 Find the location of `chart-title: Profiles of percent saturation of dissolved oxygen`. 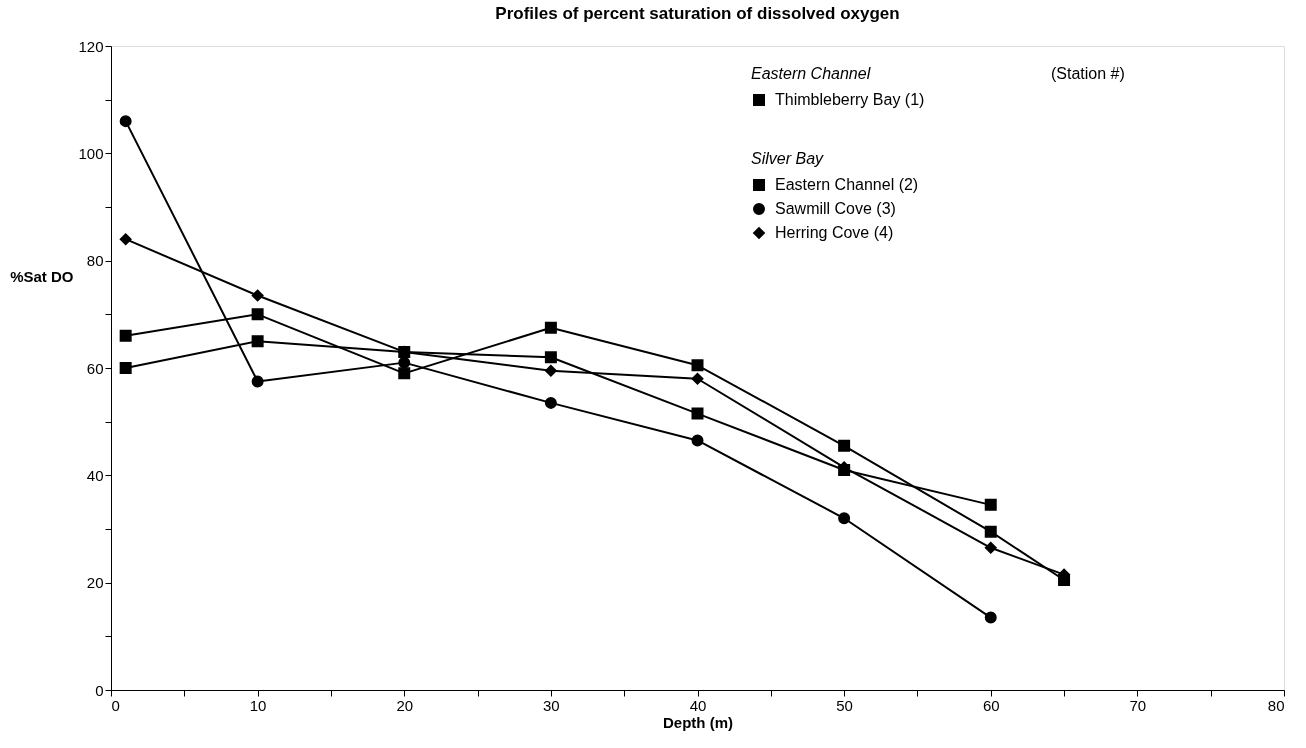

chart-title: Profiles of percent saturation of dissolved oxygen is located at coordinates (697, 13).